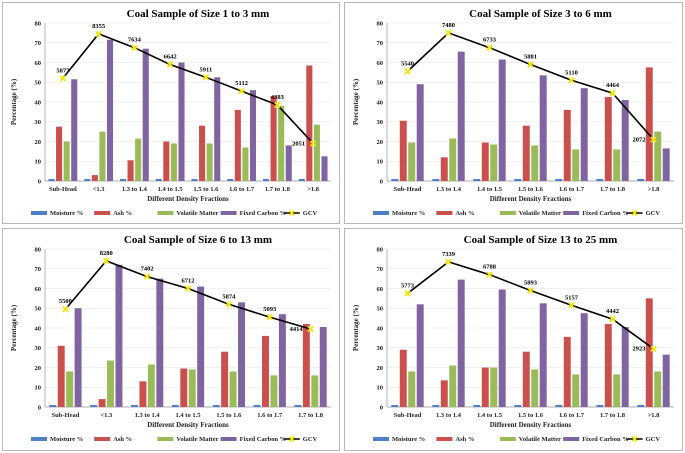  Describe the element at coordinates (229, 415) in the screenshot. I see `x-tick-label-1-5-to-1-6: 1.5 to 1.6` at that location.